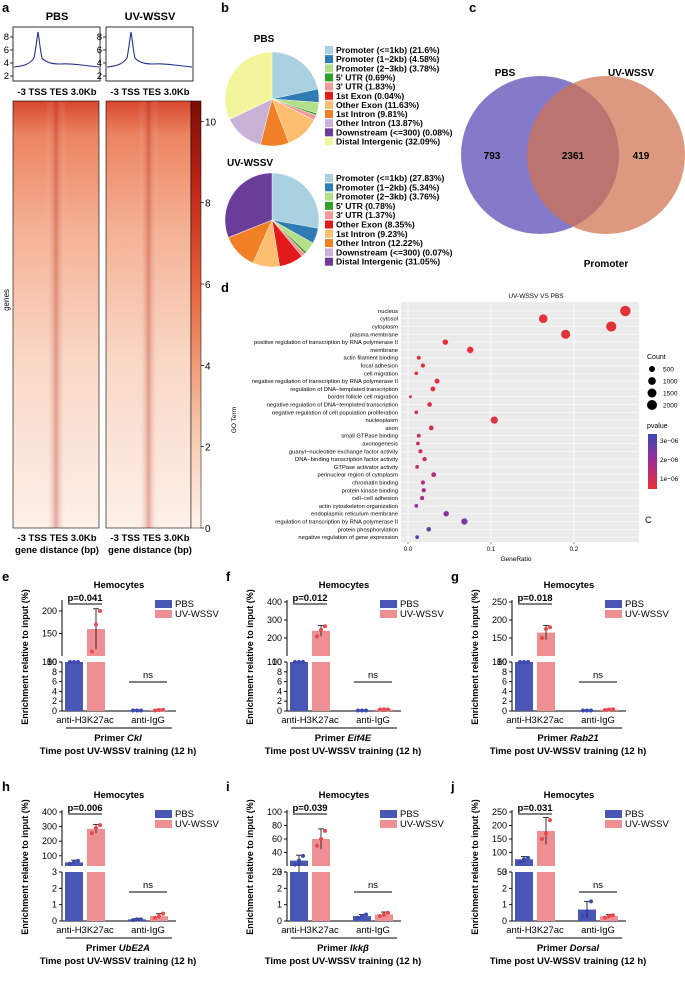  Describe the element at coordinates (228, 576) in the screenshot. I see `panel-letter-f: f` at that location.